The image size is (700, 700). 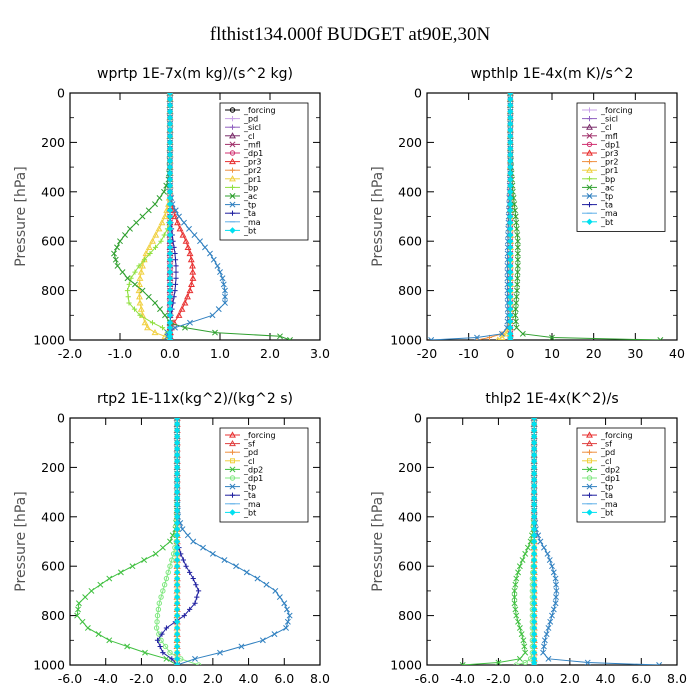 I want to click on legend-label: _bp, so click(x=607, y=179).